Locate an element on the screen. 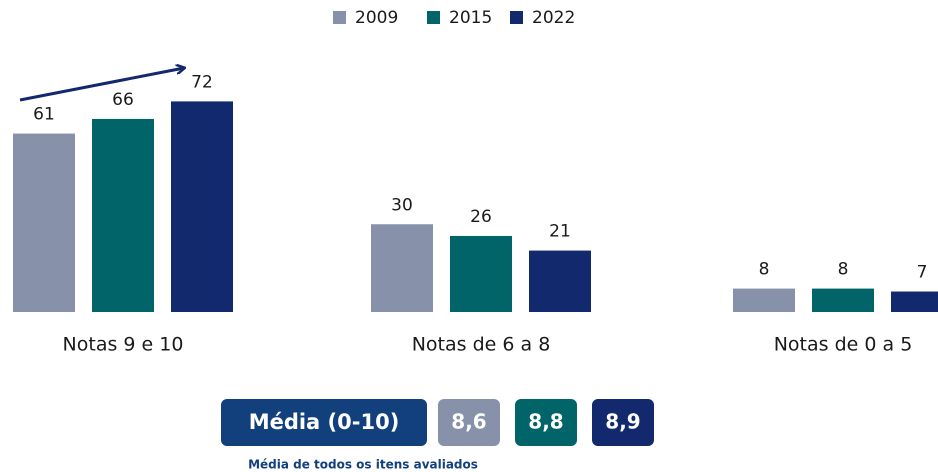 This screenshot has height=472, width=938. average-value: 8,6 is located at coordinates (468, 422).